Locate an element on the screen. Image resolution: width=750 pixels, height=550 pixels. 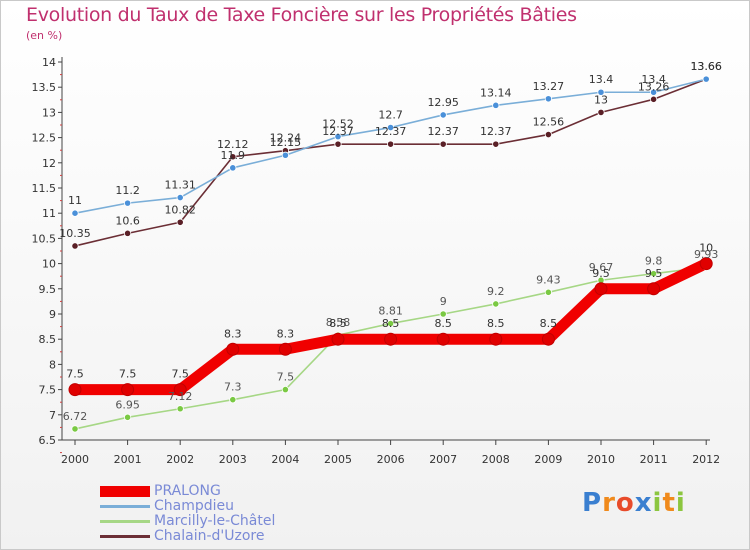
y-tick-label: 7.5 is located at coordinates (48, 390).